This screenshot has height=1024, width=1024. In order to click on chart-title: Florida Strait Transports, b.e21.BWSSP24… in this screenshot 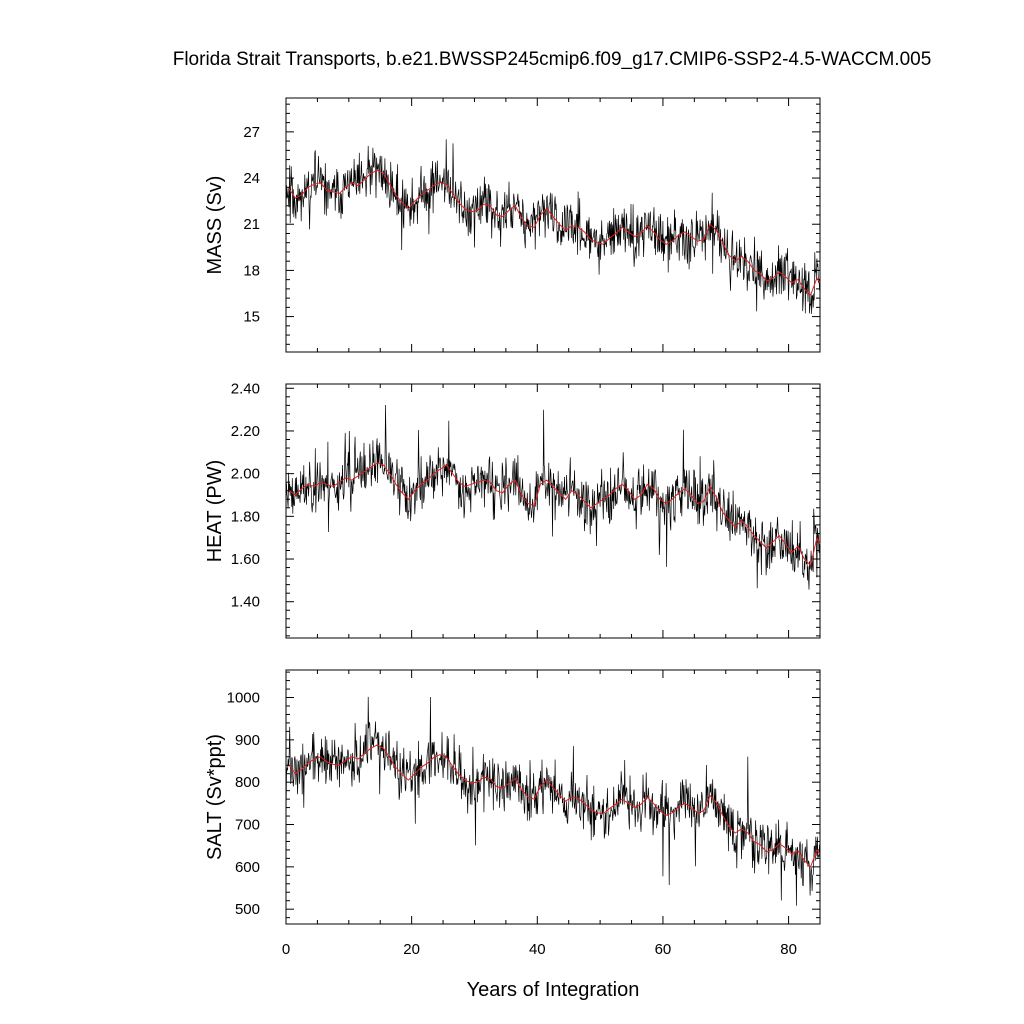, I will do `click(552, 59)`.